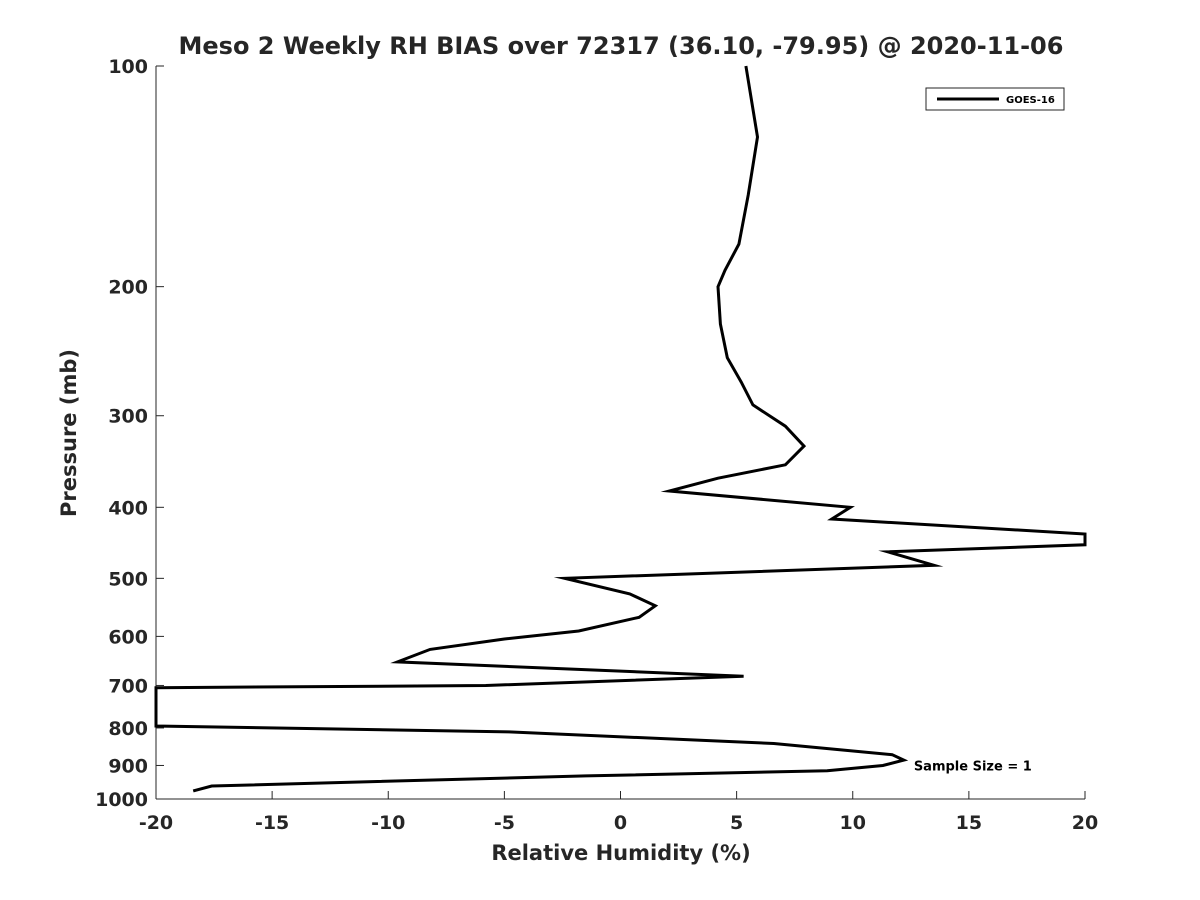 This screenshot has width=1200, height=900. I want to click on x-tick-label: -15, so click(272, 823).